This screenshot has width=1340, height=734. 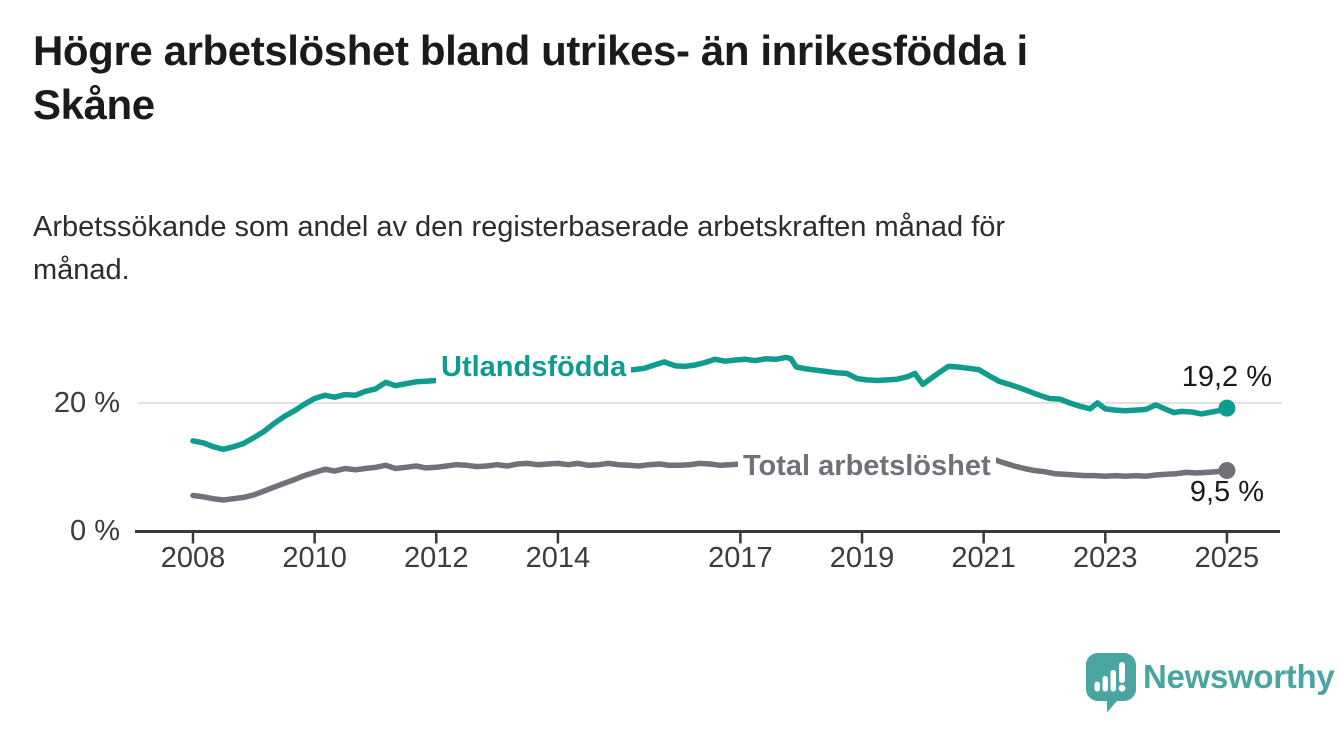 What do you see at coordinates (1105, 558) in the screenshot?
I see `x-axis-tick-label: 2023` at bounding box center [1105, 558].